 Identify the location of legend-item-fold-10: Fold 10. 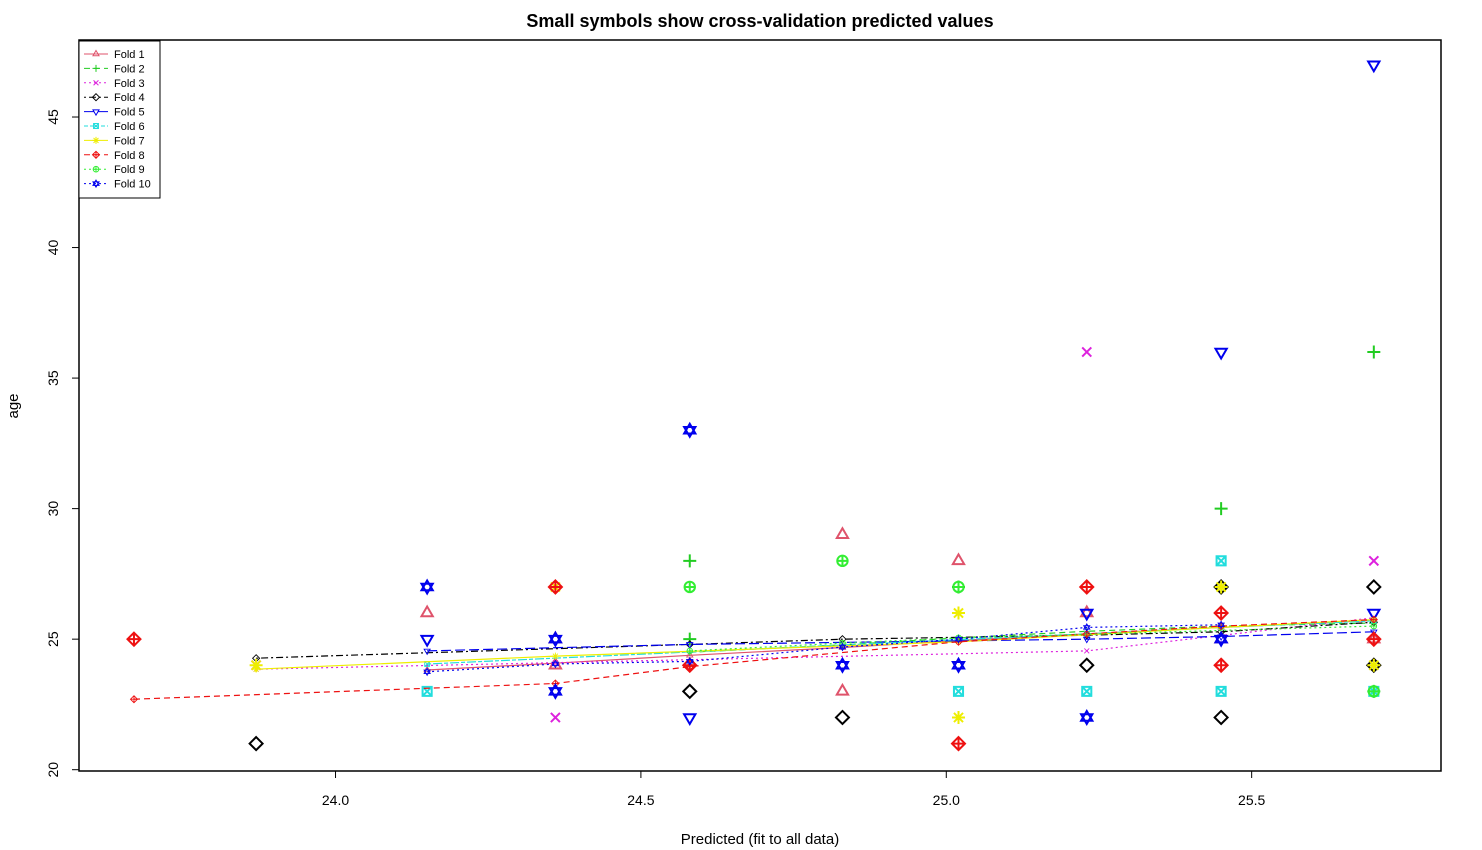
(117, 185).